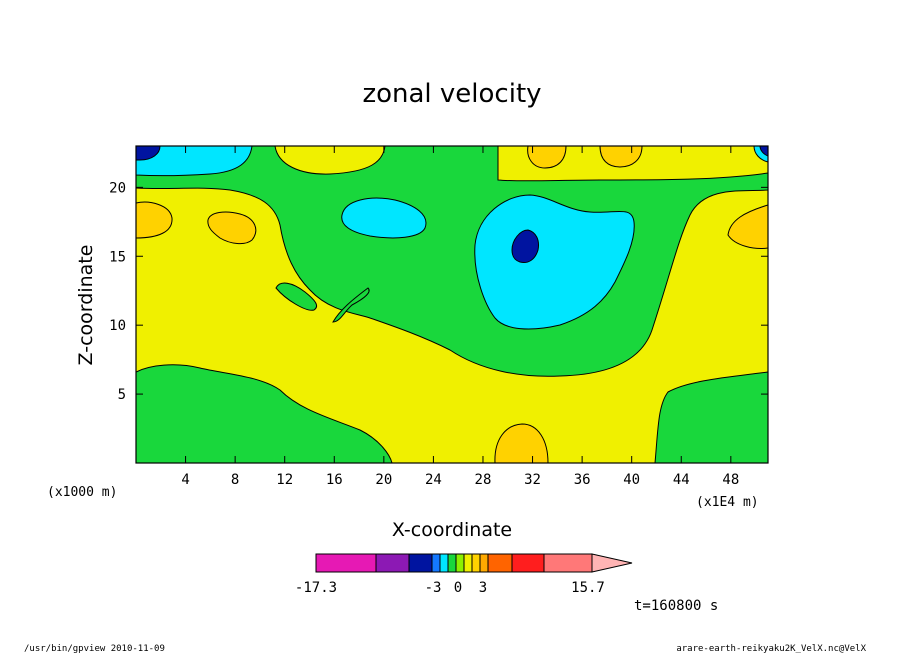  What do you see at coordinates (532, 480) in the screenshot?
I see `x-tick-label: 32` at bounding box center [532, 480].